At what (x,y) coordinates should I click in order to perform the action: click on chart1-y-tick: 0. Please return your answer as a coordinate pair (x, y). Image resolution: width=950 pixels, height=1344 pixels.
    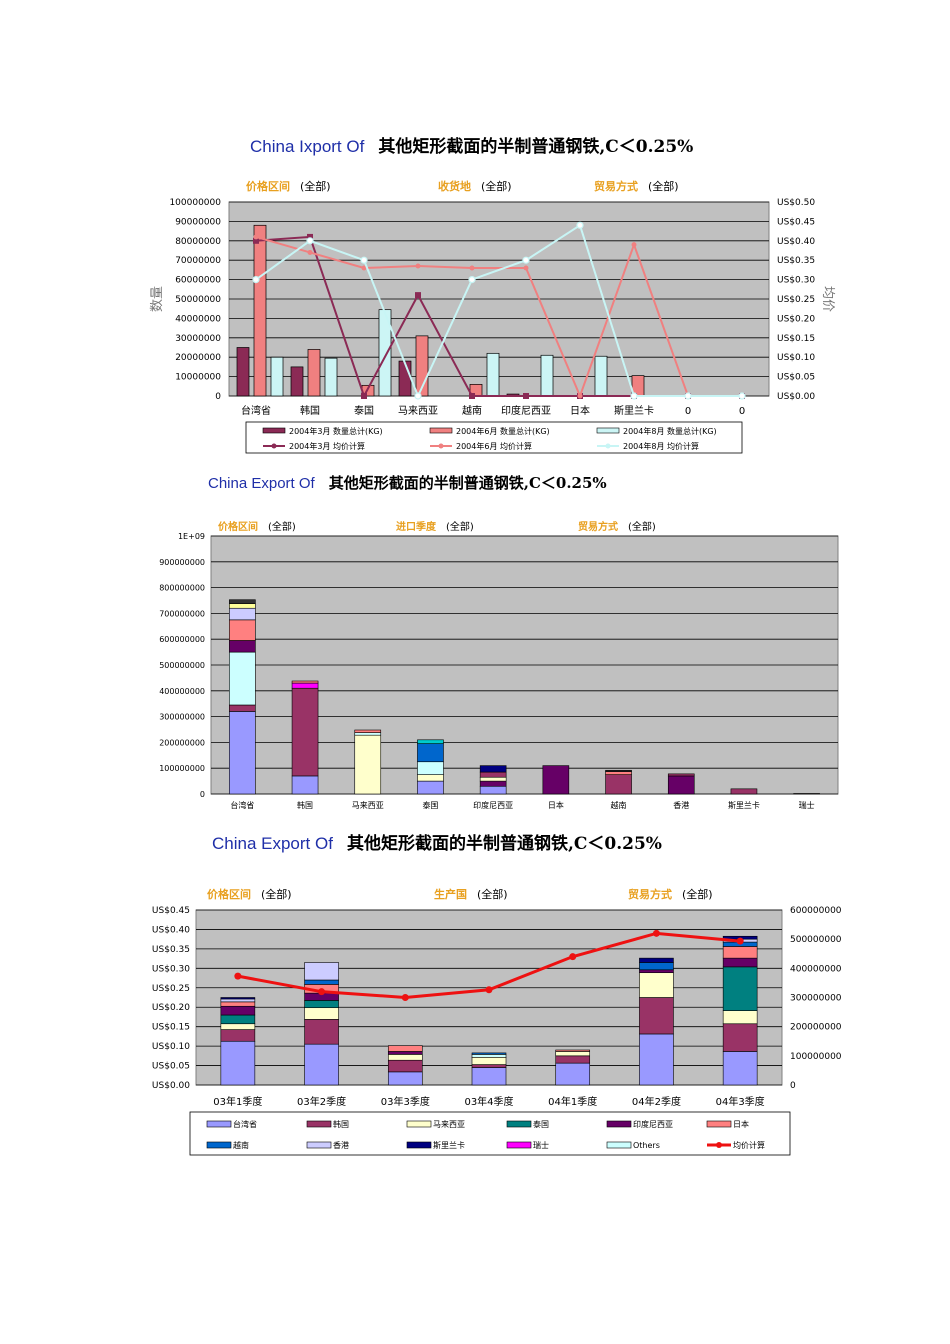
    Looking at the image, I should click on (218, 397).